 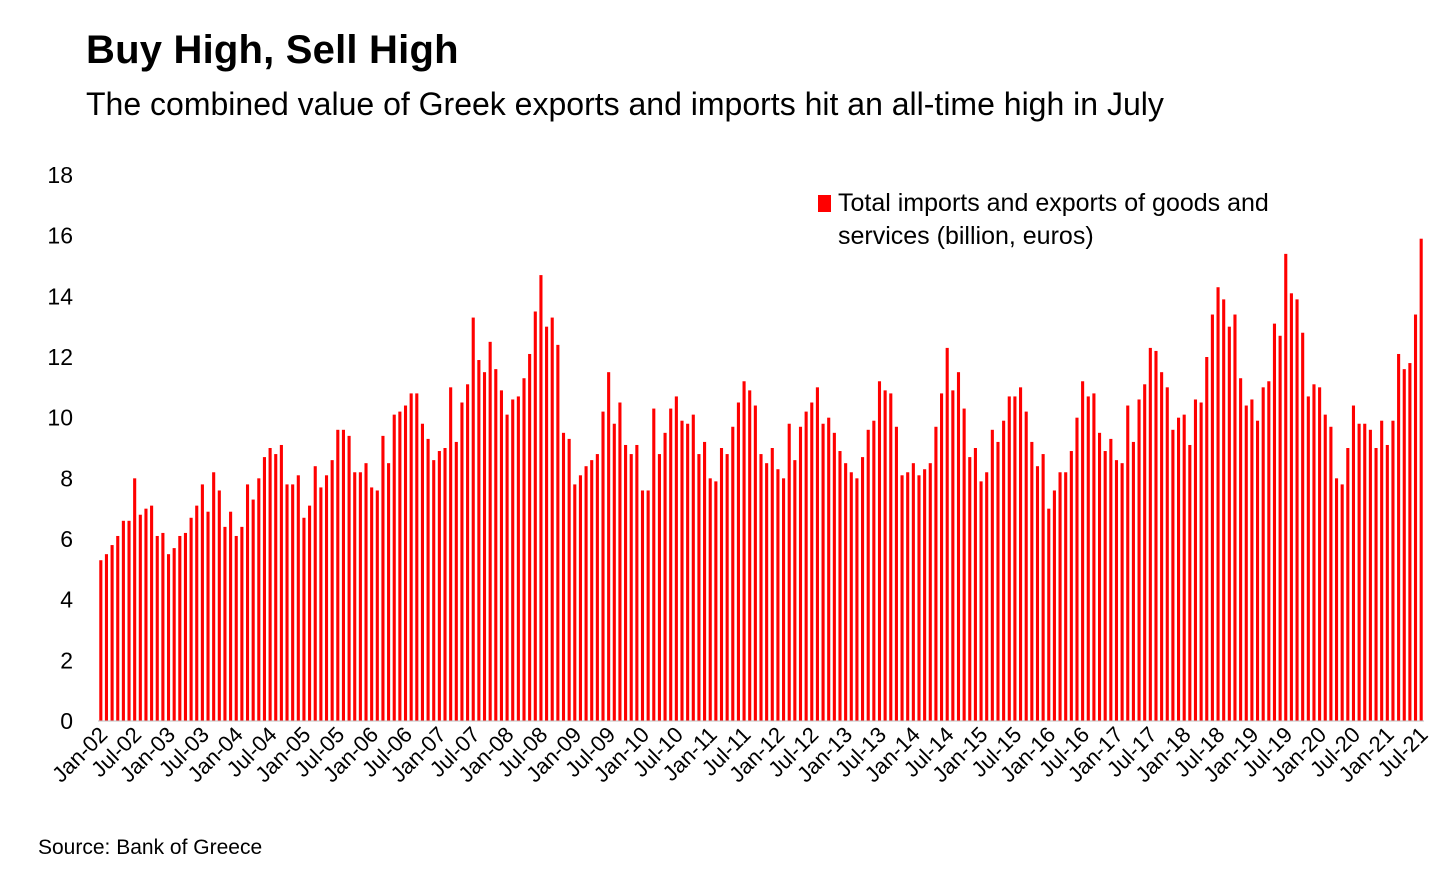 What do you see at coordinates (60, 236) in the screenshot?
I see `y-tick-label: 16` at bounding box center [60, 236].